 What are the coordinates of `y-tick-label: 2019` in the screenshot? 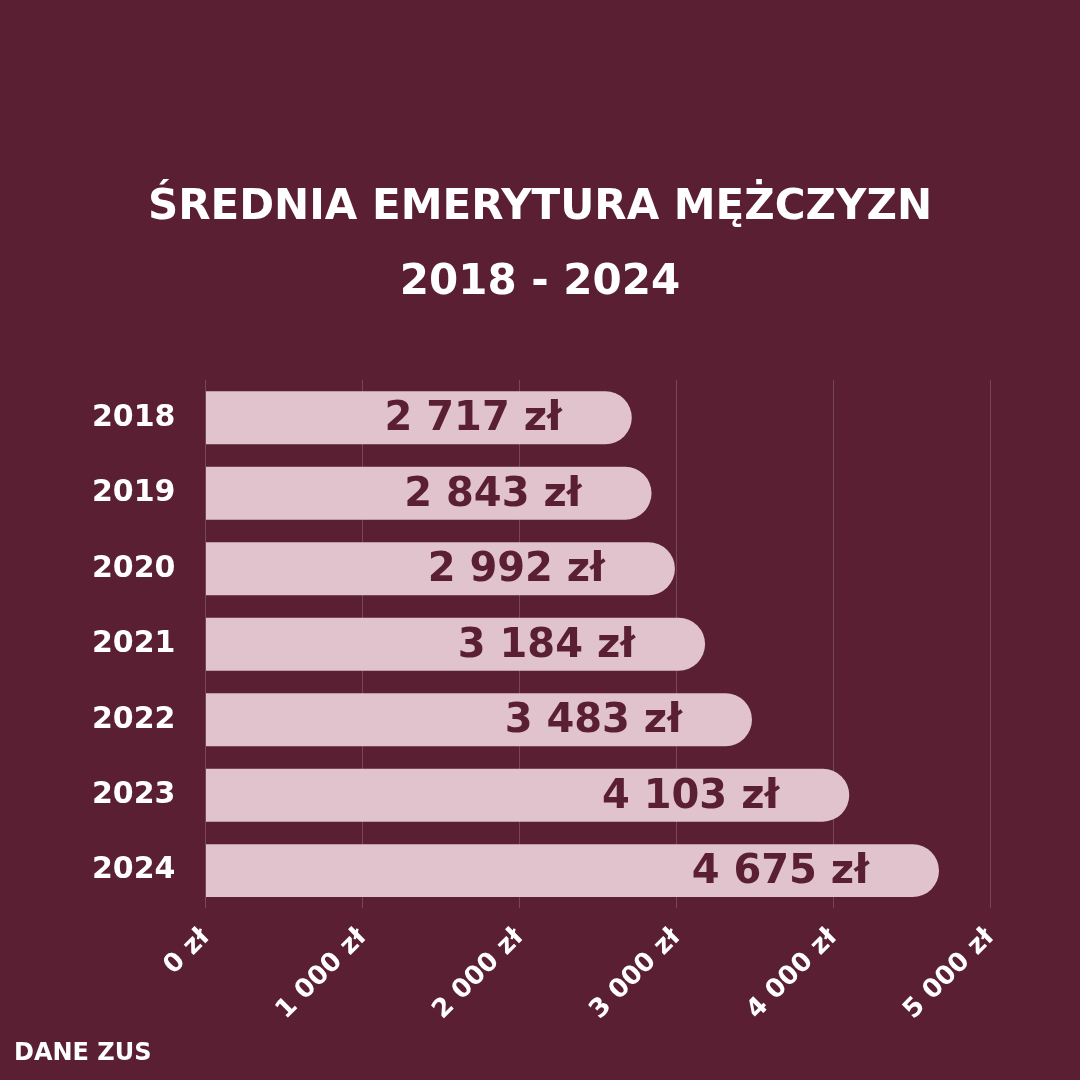 It's located at (134, 491).